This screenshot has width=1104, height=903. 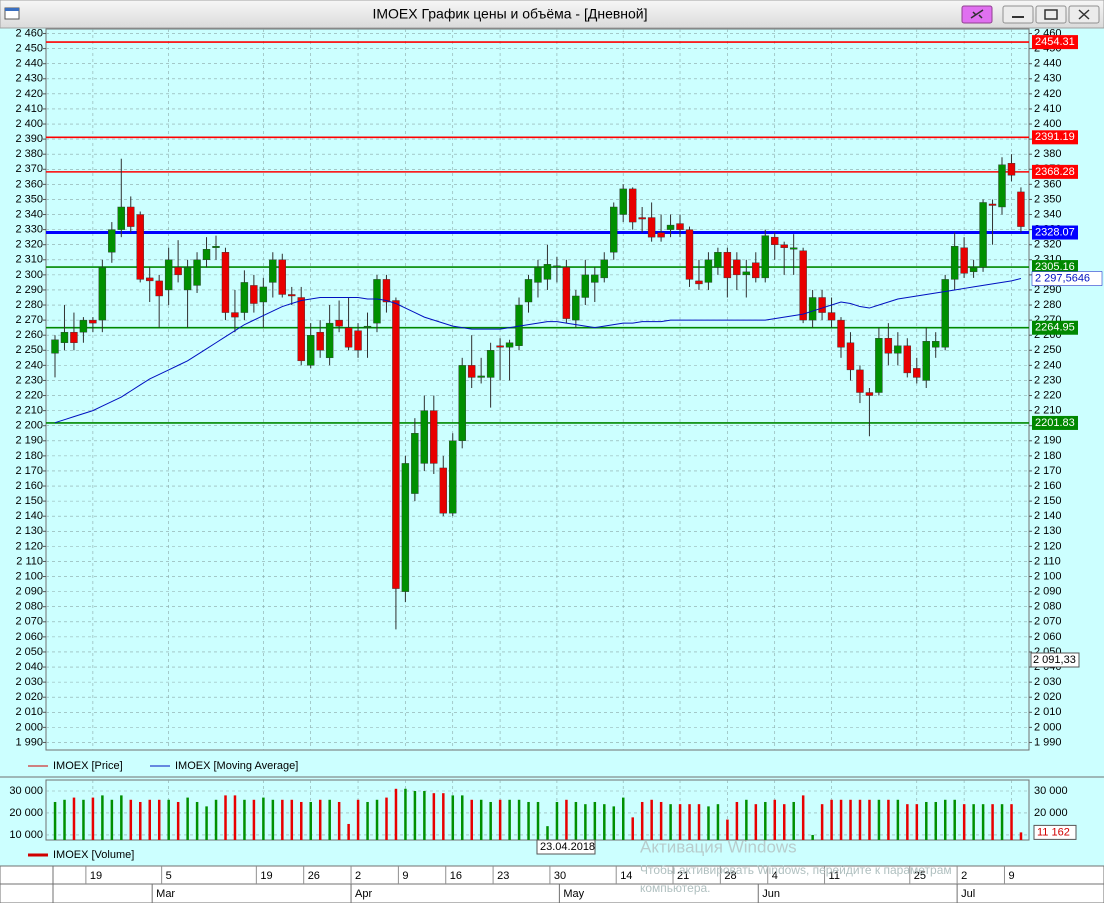 I want to click on cursor-date-box, so click(x=566, y=847).